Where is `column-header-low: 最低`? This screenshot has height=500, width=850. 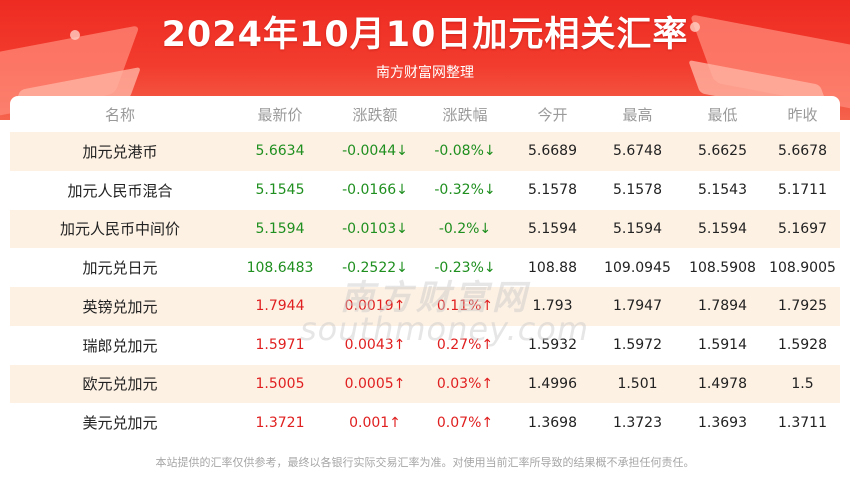
column-header-low: 最低 is located at coordinates (722, 114).